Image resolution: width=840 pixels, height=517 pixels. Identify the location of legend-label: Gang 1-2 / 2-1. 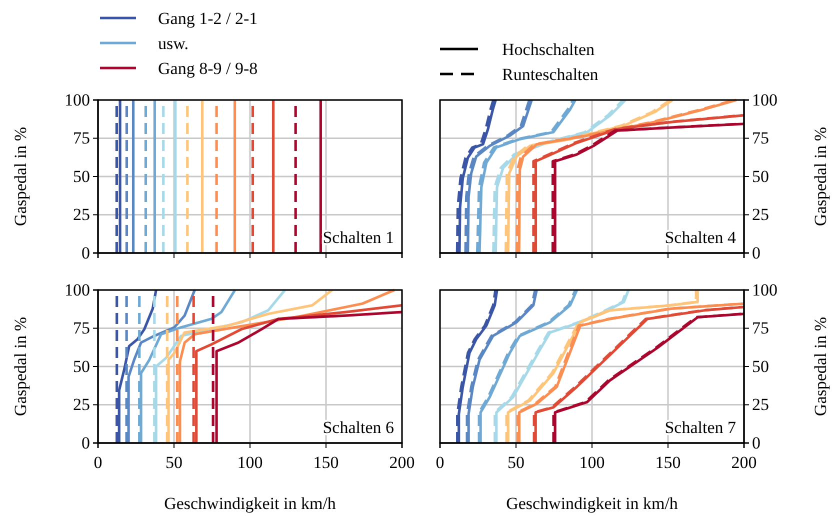
(208, 18).